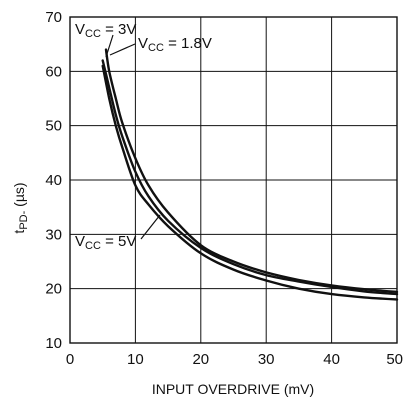 The image size is (404, 403). I want to click on annotation-leader-vcc-3v, so click(109, 46).